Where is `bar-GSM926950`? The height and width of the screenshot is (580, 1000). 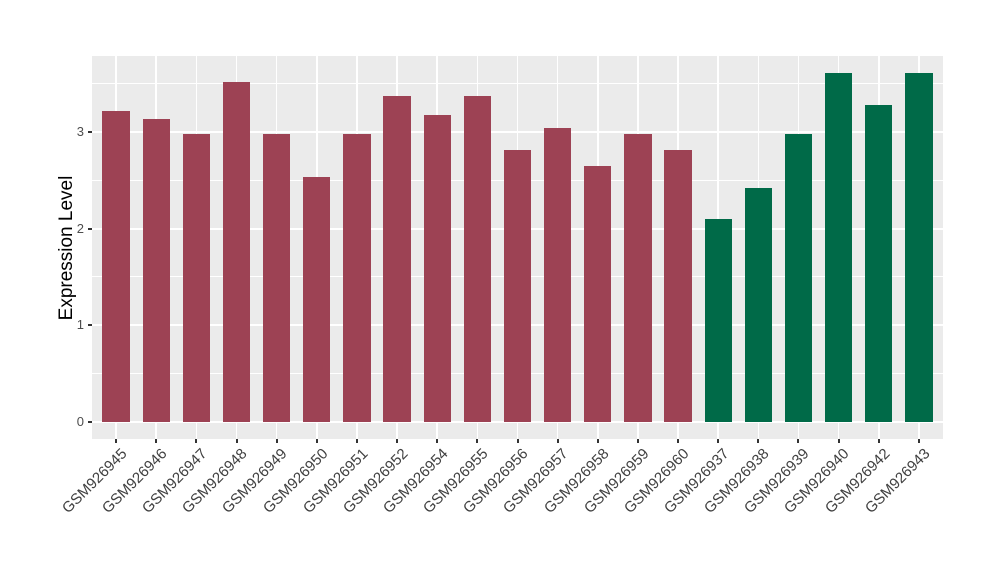
bar-GSM926950 is located at coordinates (317, 299).